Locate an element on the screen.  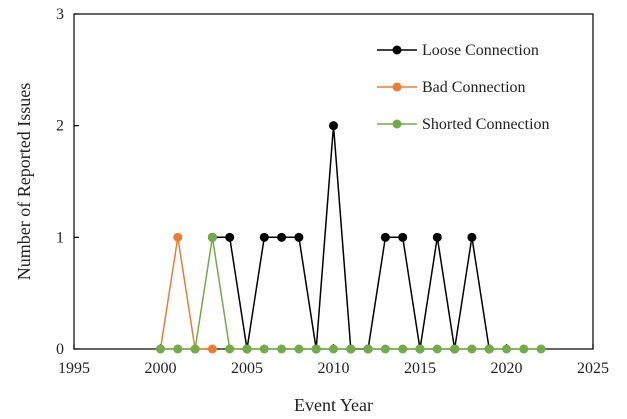
legend-marker-bad-connection is located at coordinates (397, 87).